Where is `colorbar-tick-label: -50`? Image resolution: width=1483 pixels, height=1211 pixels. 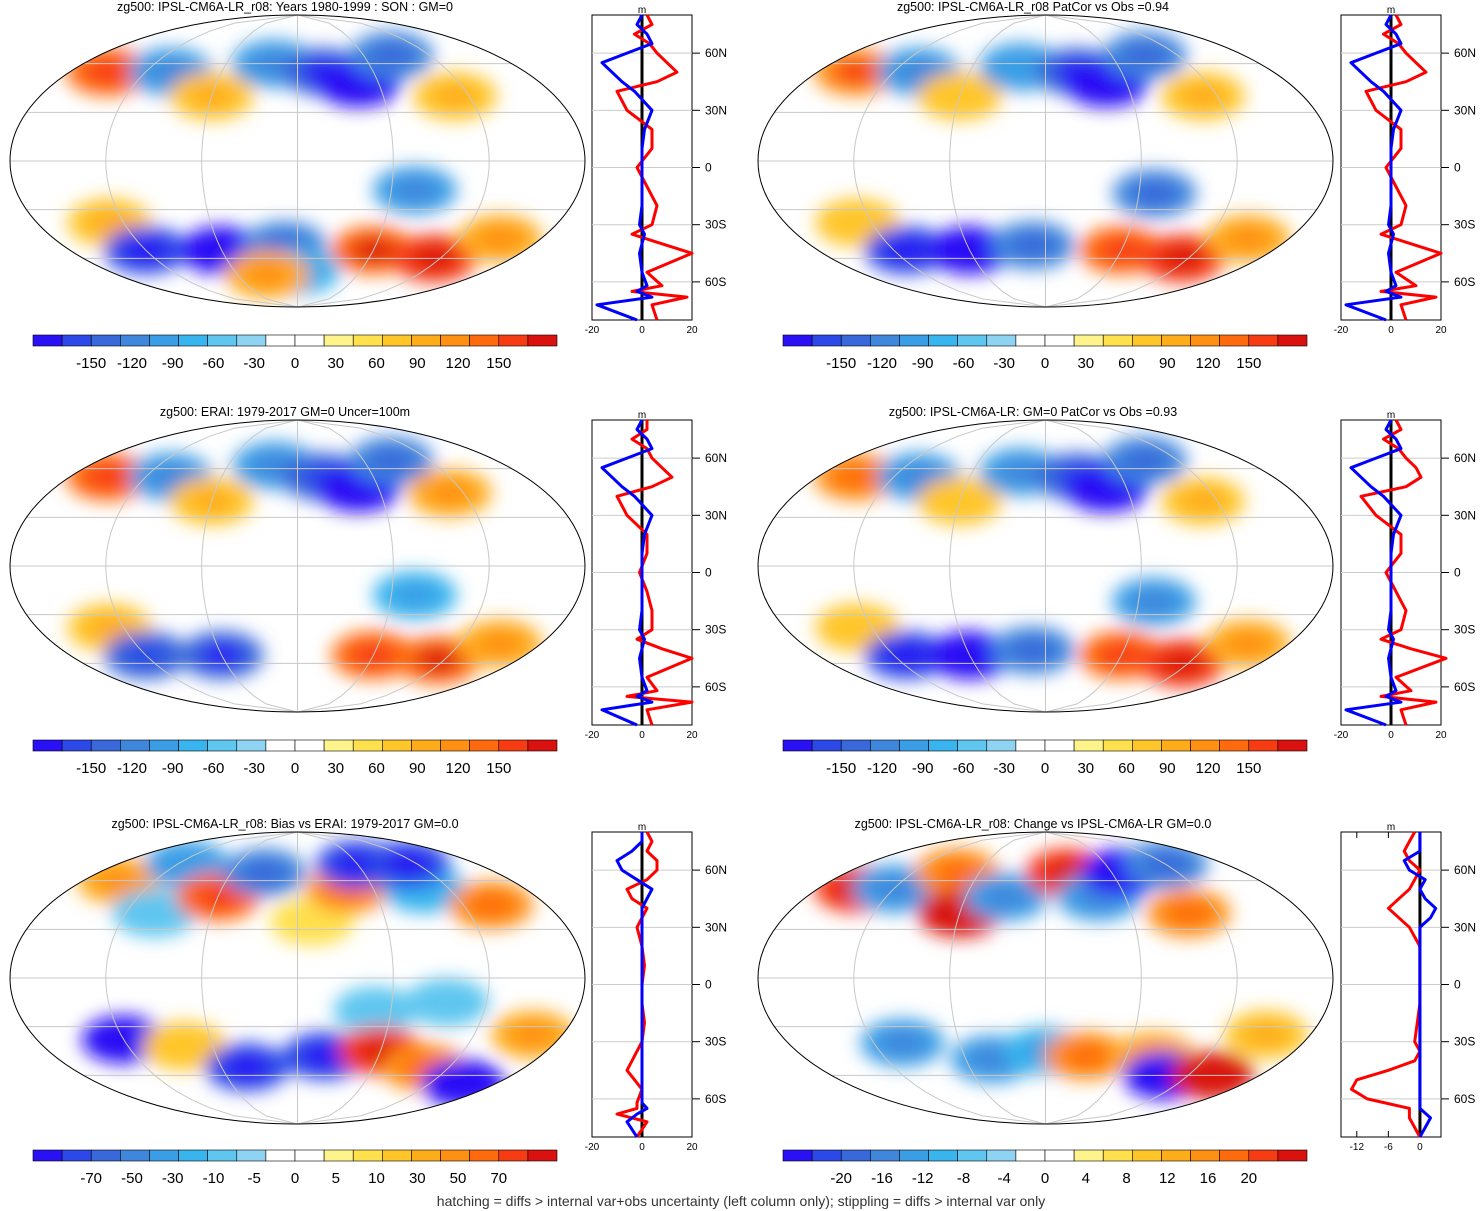
colorbar-tick-label: -50 is located at coordinates (132, 1178).